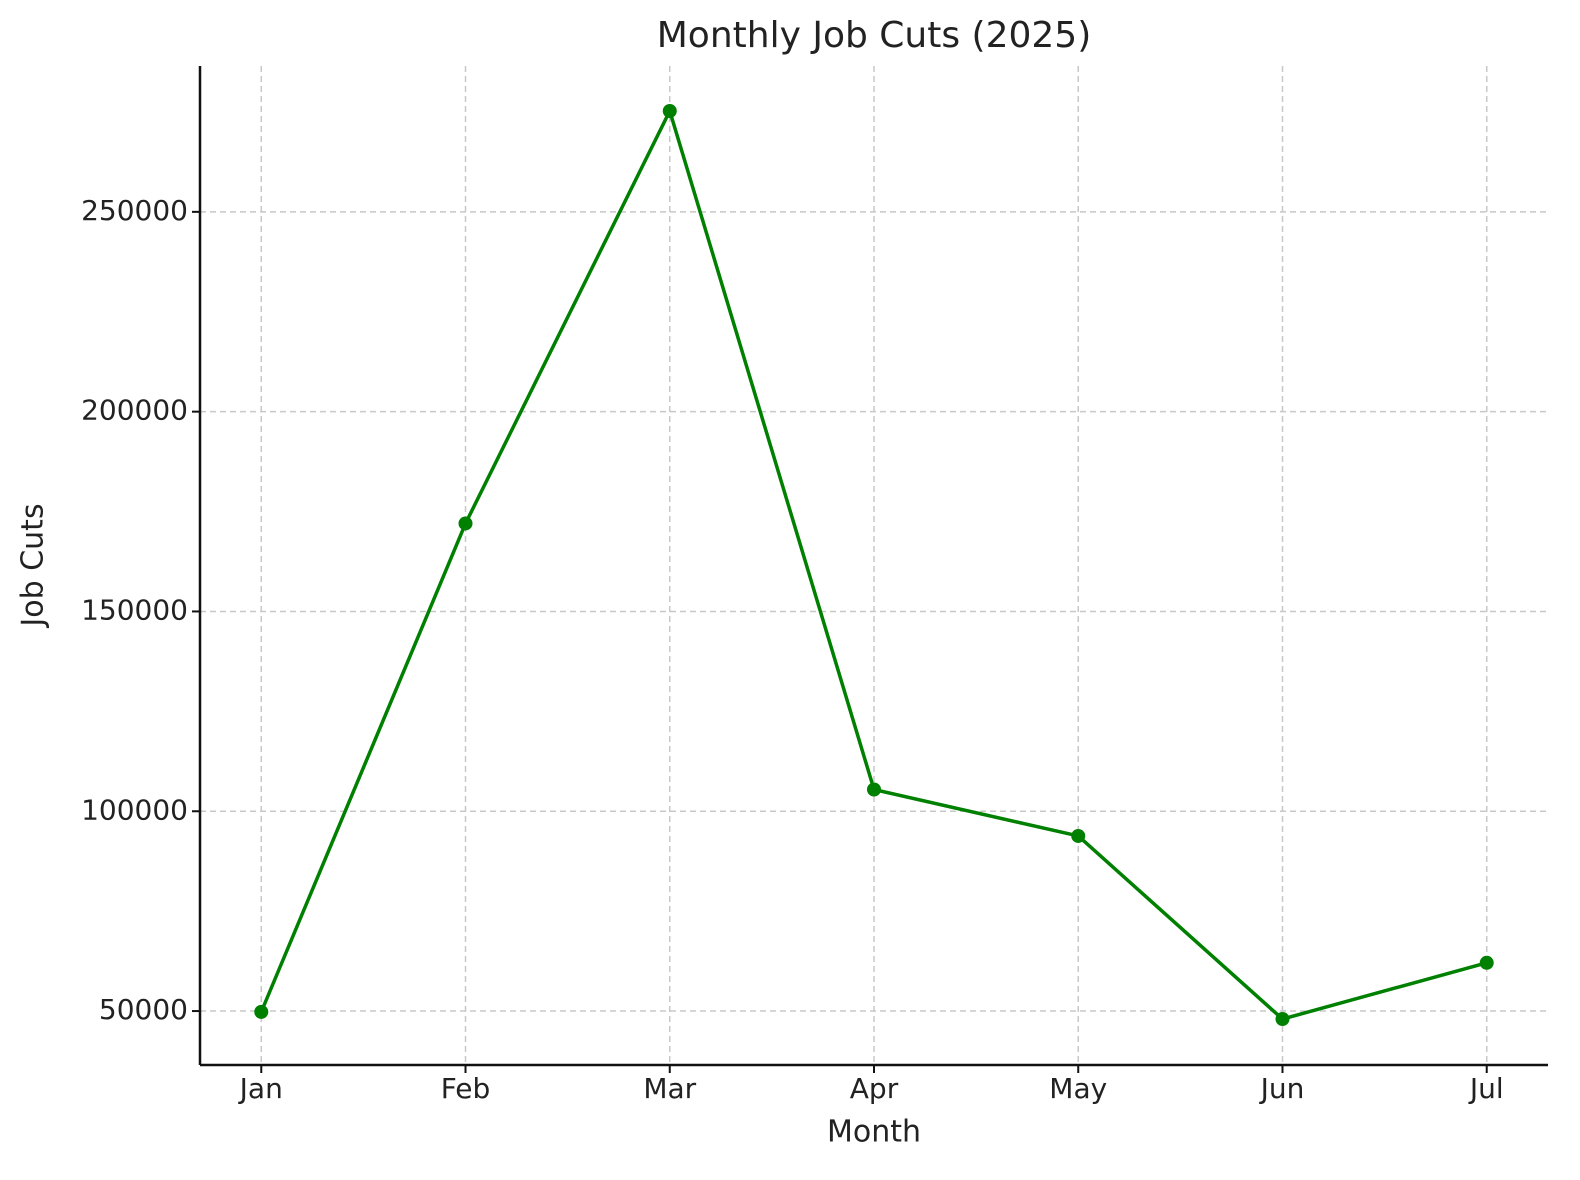 This screenshot has height=1180, width=1580. Describe the element at coordinates (874, 1088) in the screenshot. I see `x-tick-label: Apr` at that location.